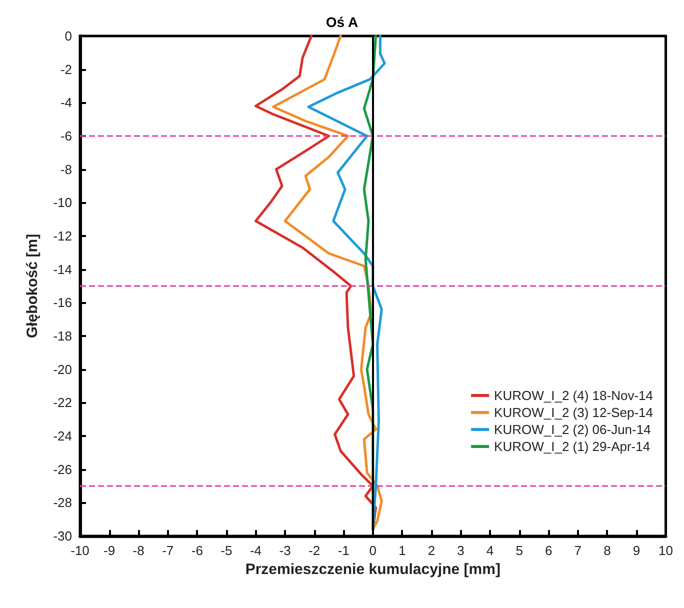 The image size is (684, 608). I want to click on x-tick-label: 8, so click(607, 550).